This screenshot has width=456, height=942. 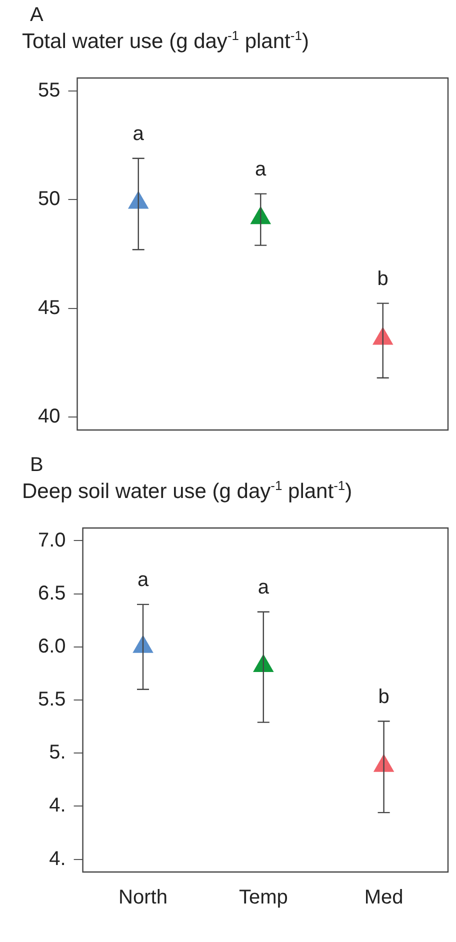 What do you see at coordinates (165, 41) in the screenshot?
I see `y-axis-title: Total water use (g day$^{-1}$ plant$^{-1}$)` at bounding box center [165, 41].